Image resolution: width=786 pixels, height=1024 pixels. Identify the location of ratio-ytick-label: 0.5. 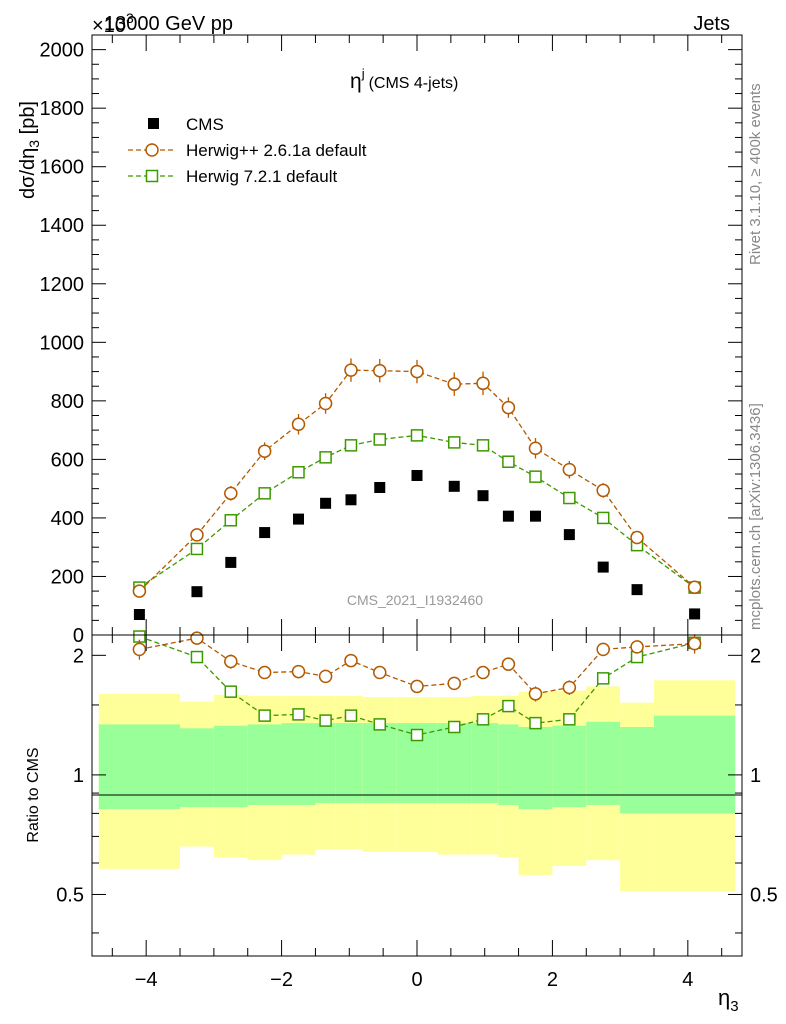
(70, 895).